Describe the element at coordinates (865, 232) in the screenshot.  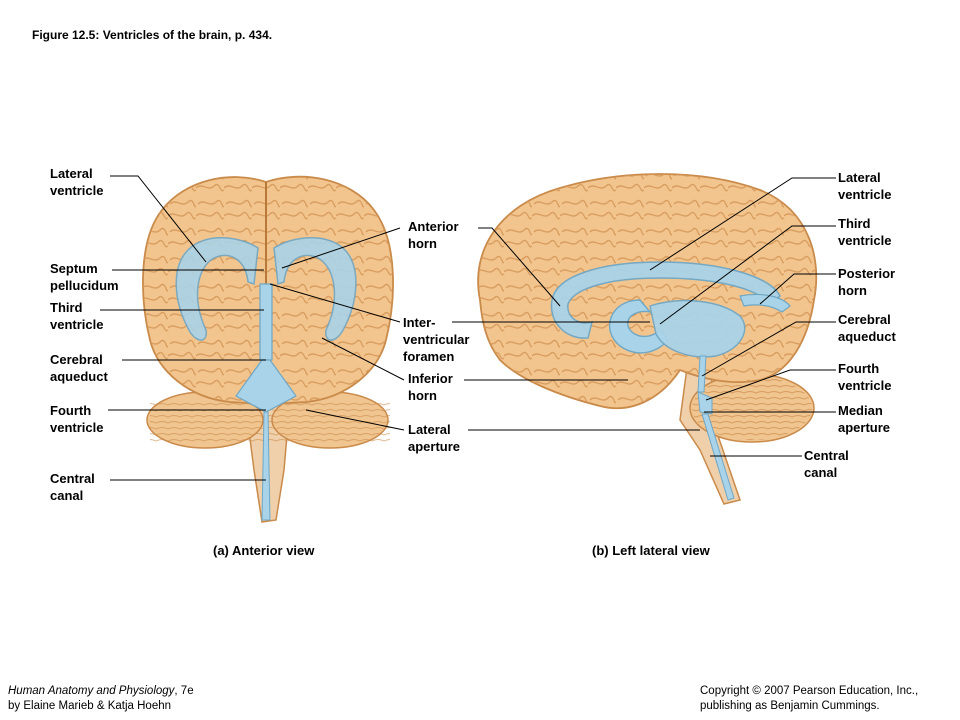
I see `label-third-ventricle-lateral: Third ventricle` at that location.